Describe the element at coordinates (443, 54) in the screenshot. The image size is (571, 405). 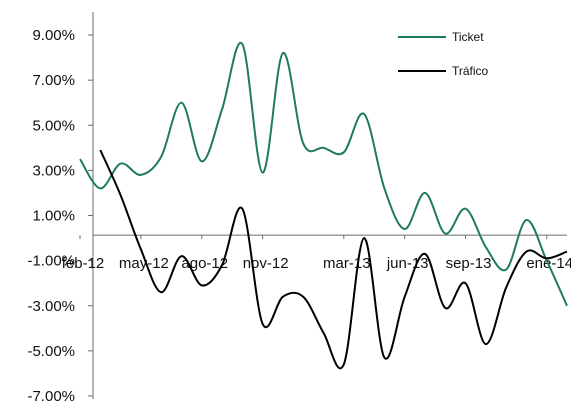
I see `legend: Ticket Tráfico` at that location.